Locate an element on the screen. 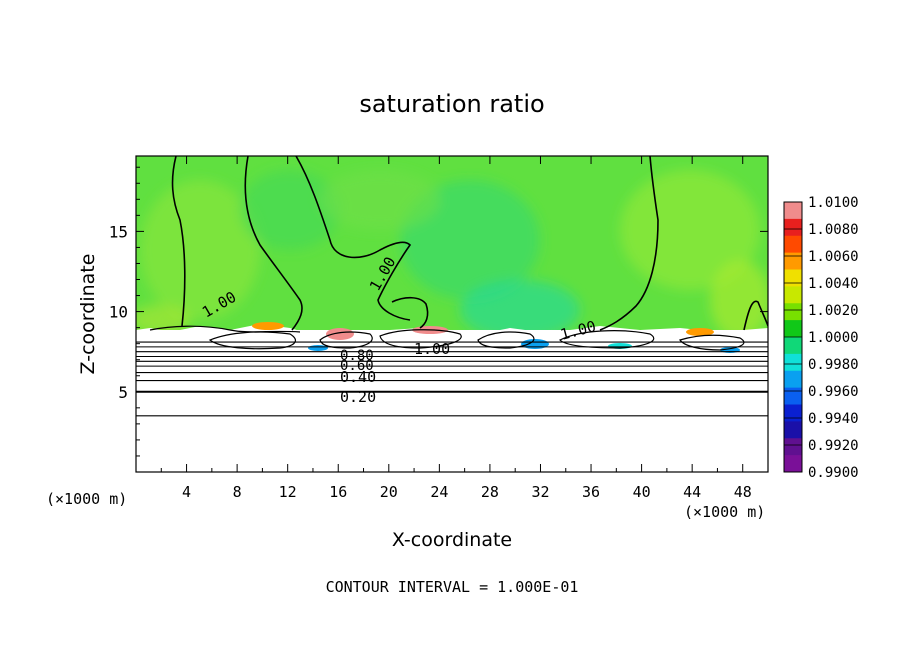 The image size is (904, 654). x-tick-label-1: 8 is located at coordinates (237, 492).